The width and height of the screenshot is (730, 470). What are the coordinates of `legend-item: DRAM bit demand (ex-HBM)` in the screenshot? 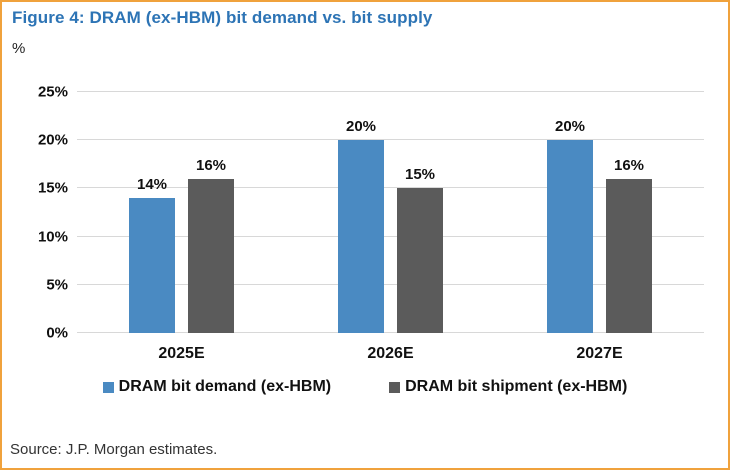 It's located at (217, 387).